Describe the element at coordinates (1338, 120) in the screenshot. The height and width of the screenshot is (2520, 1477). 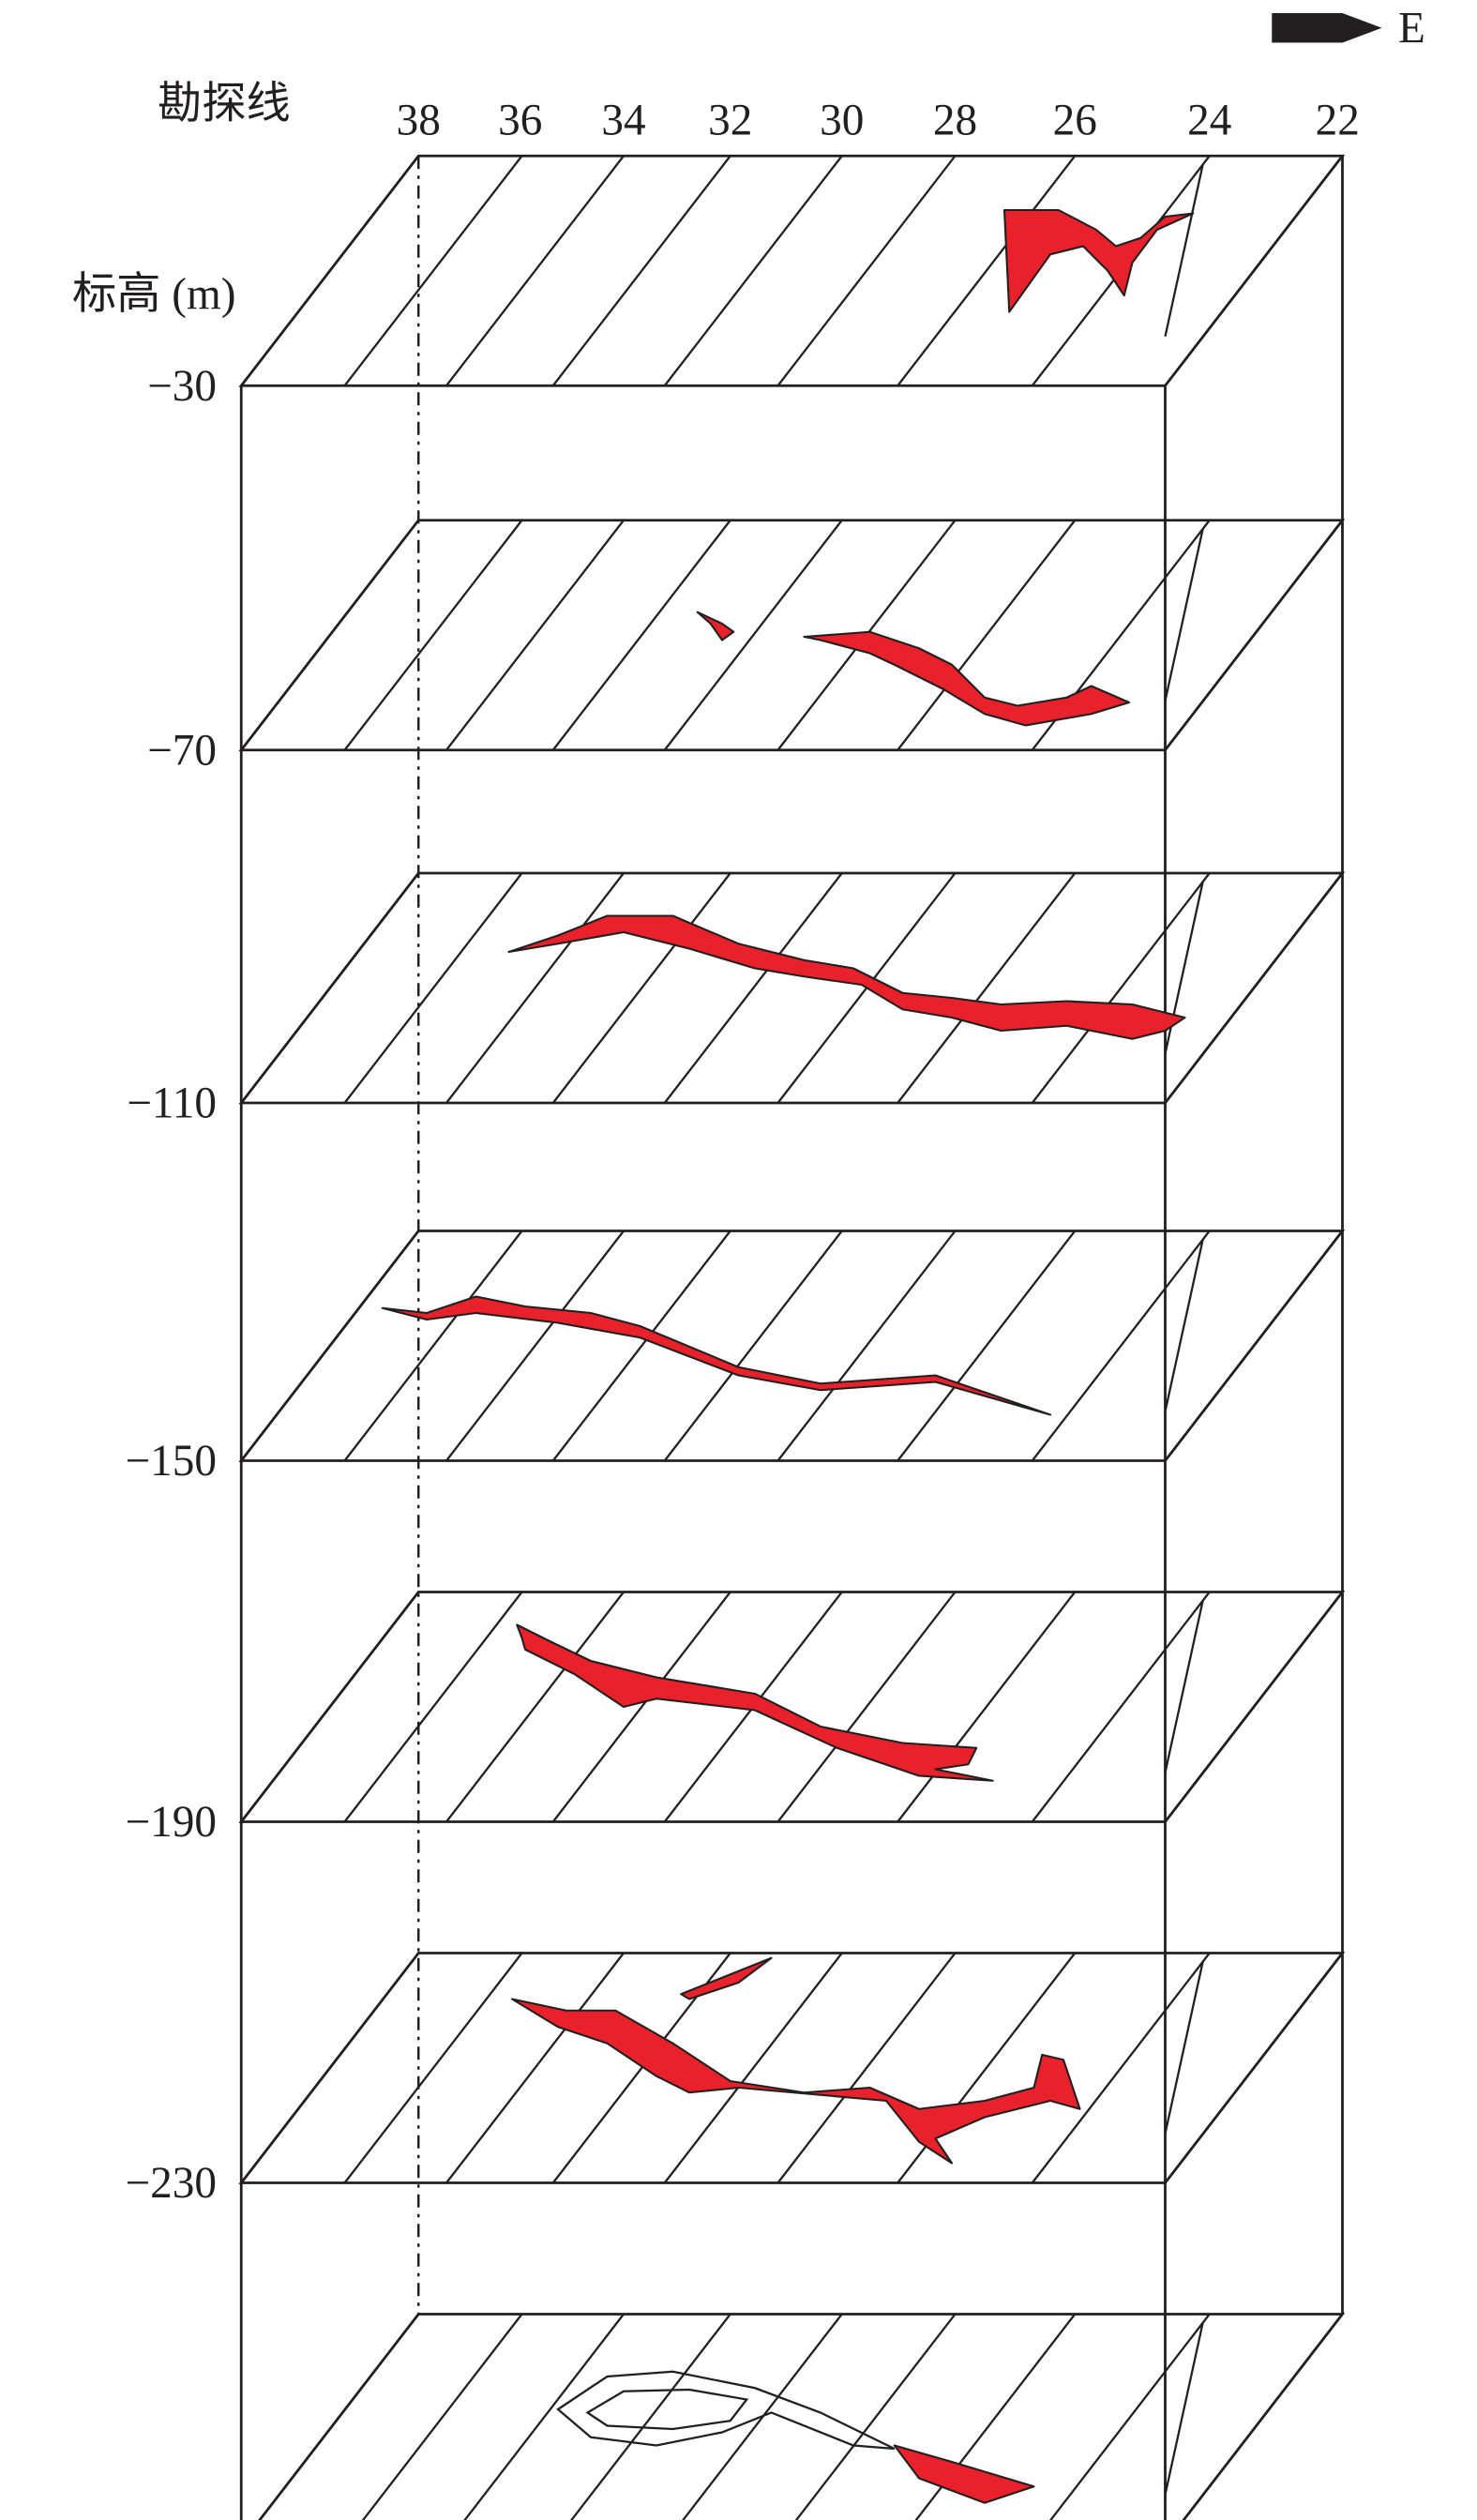
I see `exploration-line-number: 22` at that location.